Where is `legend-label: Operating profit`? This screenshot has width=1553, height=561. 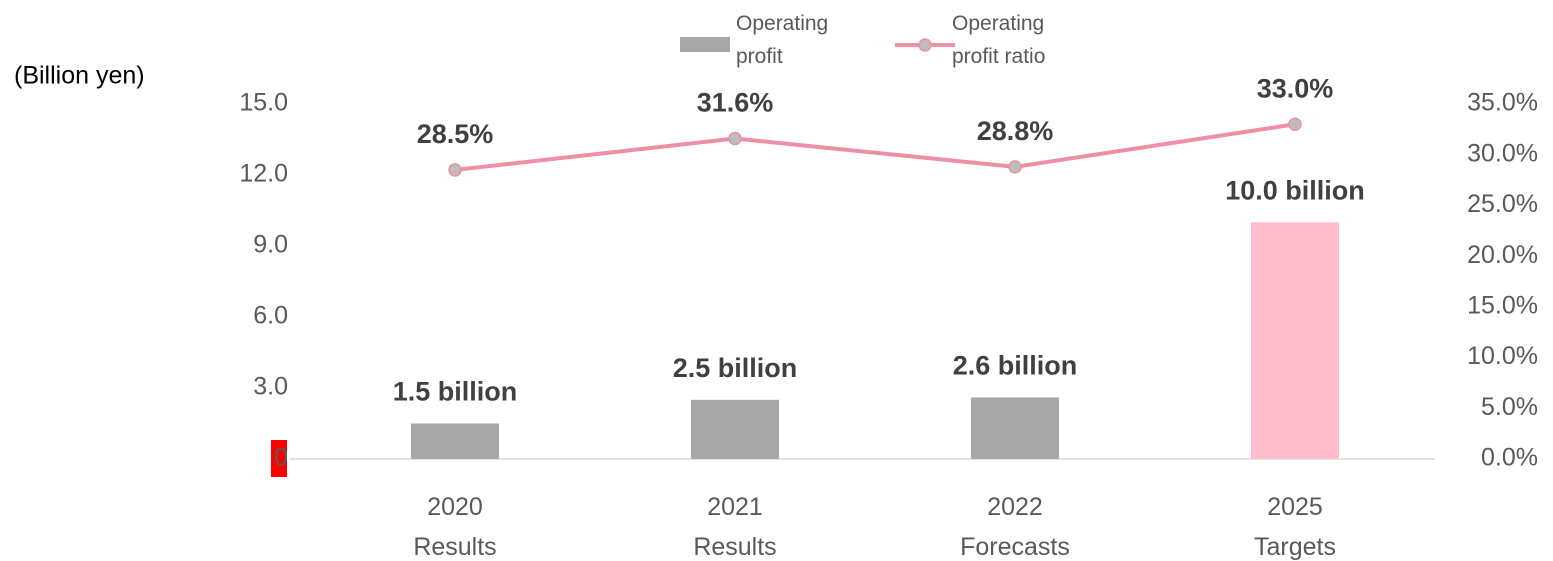
legend-label: Operating profit is located at coordinates (782, 40).